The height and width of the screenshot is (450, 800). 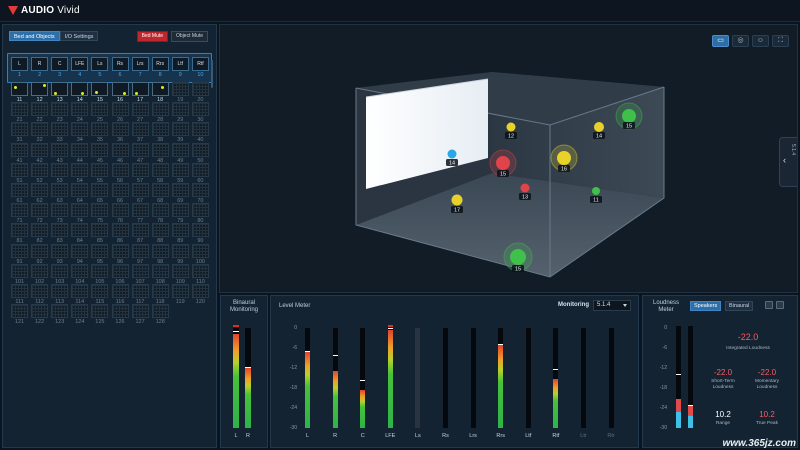 I want to click on audio-object-15: 15, so click(x=503, y=163).